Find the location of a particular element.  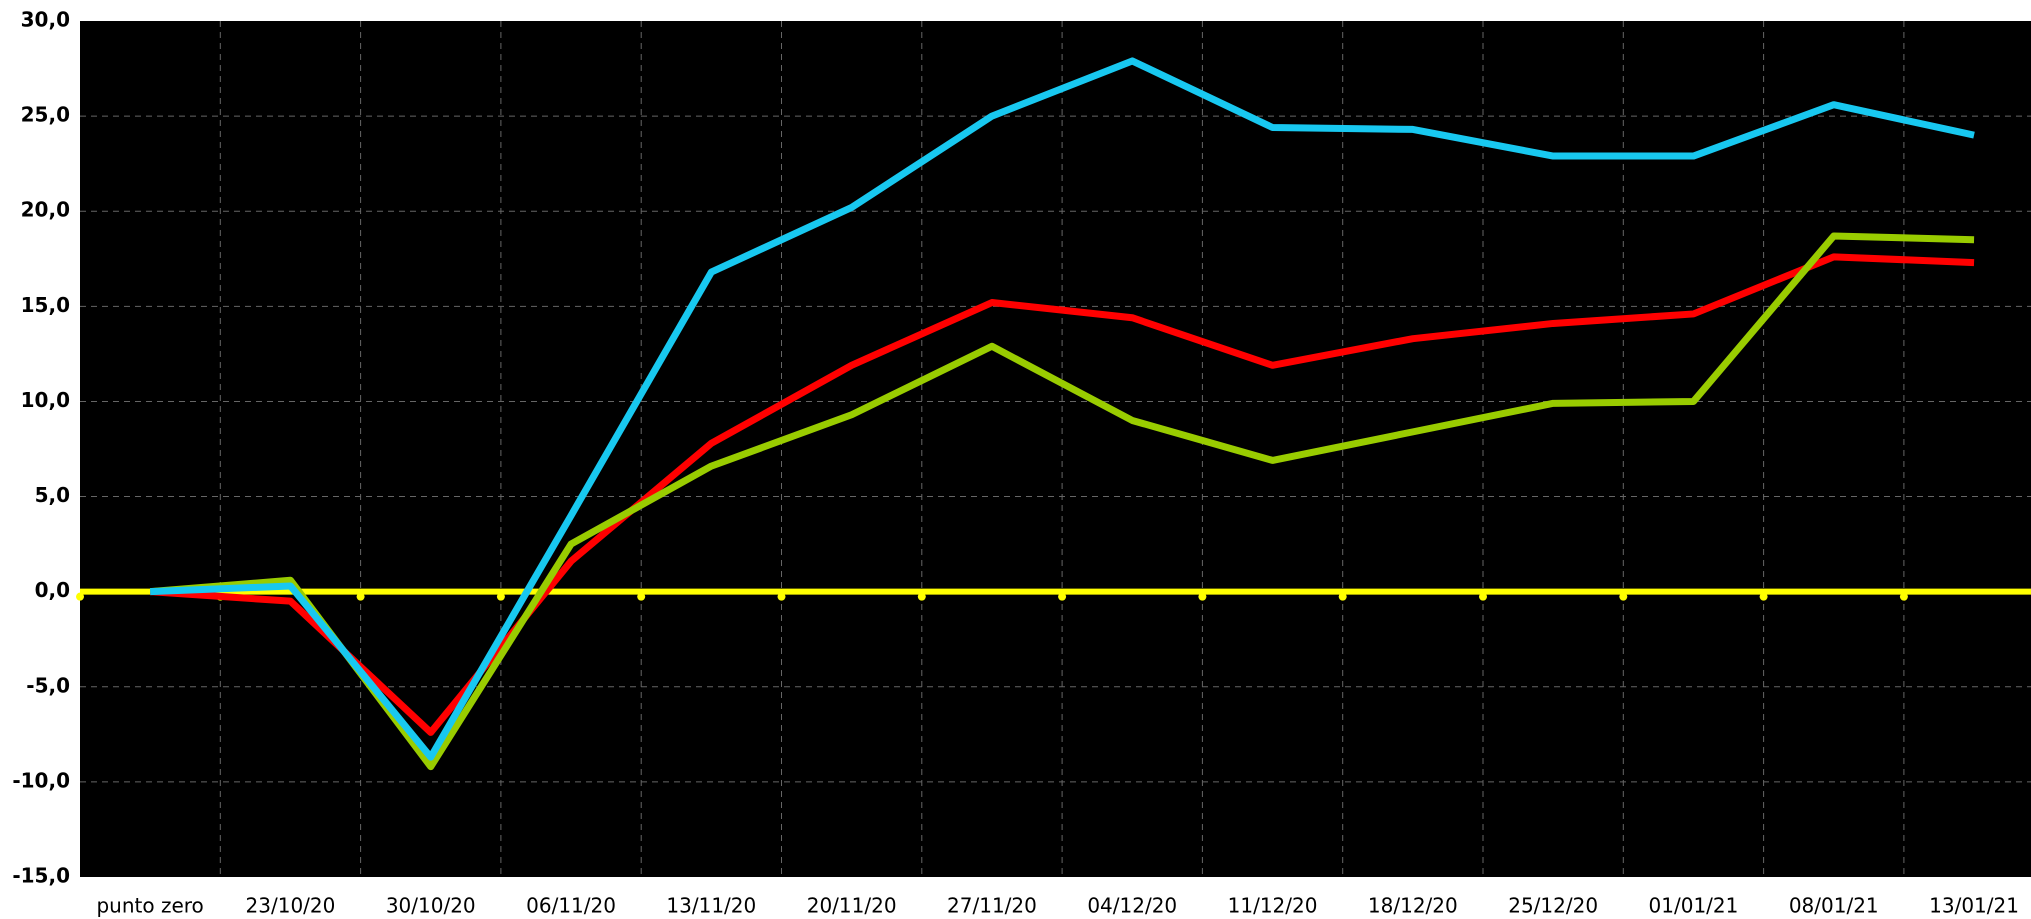

x-tick-label: 23/10/20 is located at coordinates (291, 906).